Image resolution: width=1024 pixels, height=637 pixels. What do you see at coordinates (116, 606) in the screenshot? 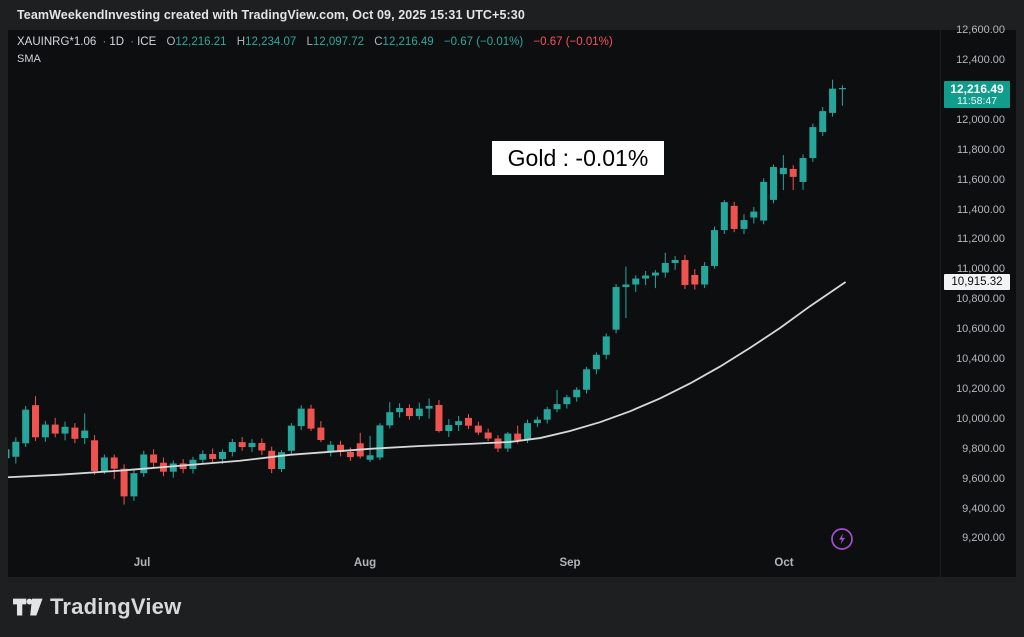
I see `tradingview-wordmark: TradingView` at bounding box center [116, 606].